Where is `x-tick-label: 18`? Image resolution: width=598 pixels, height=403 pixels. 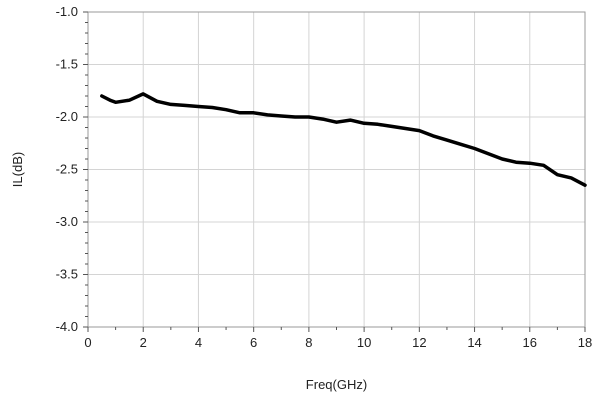 x-tick-label: 18 is located at coordinates (585, 342).